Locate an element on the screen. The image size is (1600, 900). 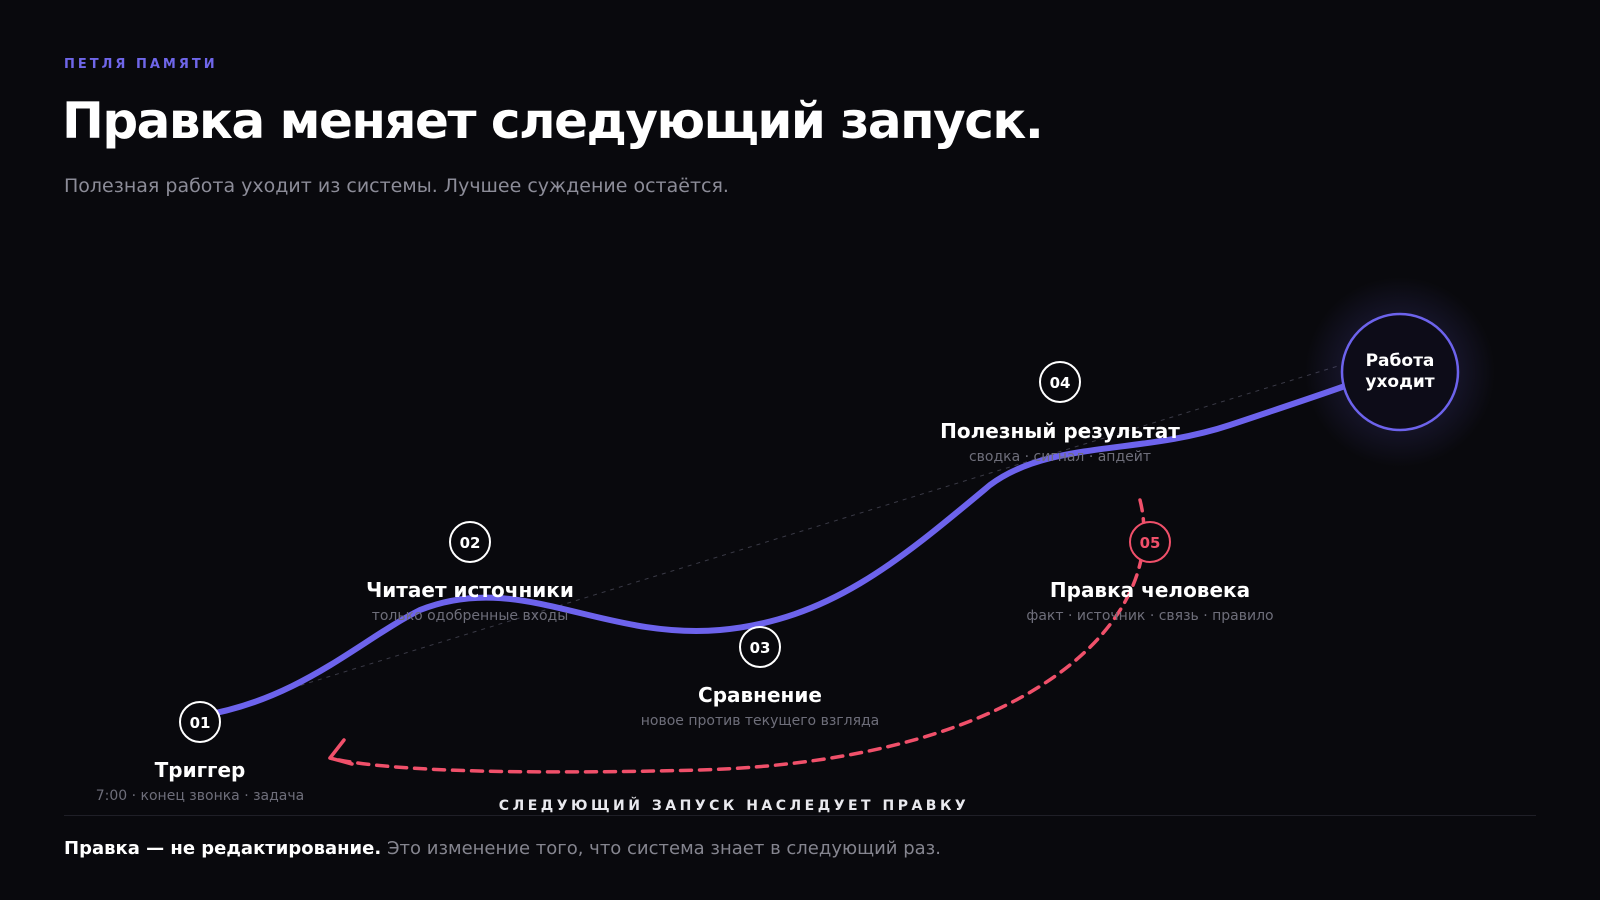
step-number-02: 02 is located at coordinates (470, 543).